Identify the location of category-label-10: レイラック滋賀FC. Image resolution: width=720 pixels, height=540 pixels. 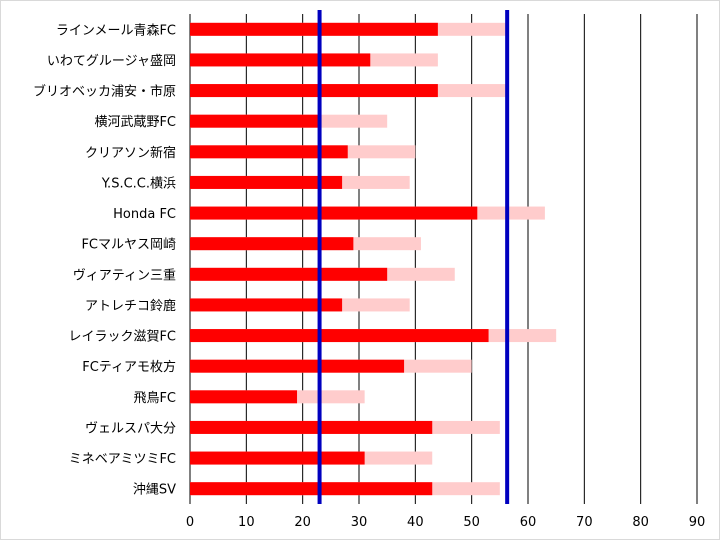
(122, 337).